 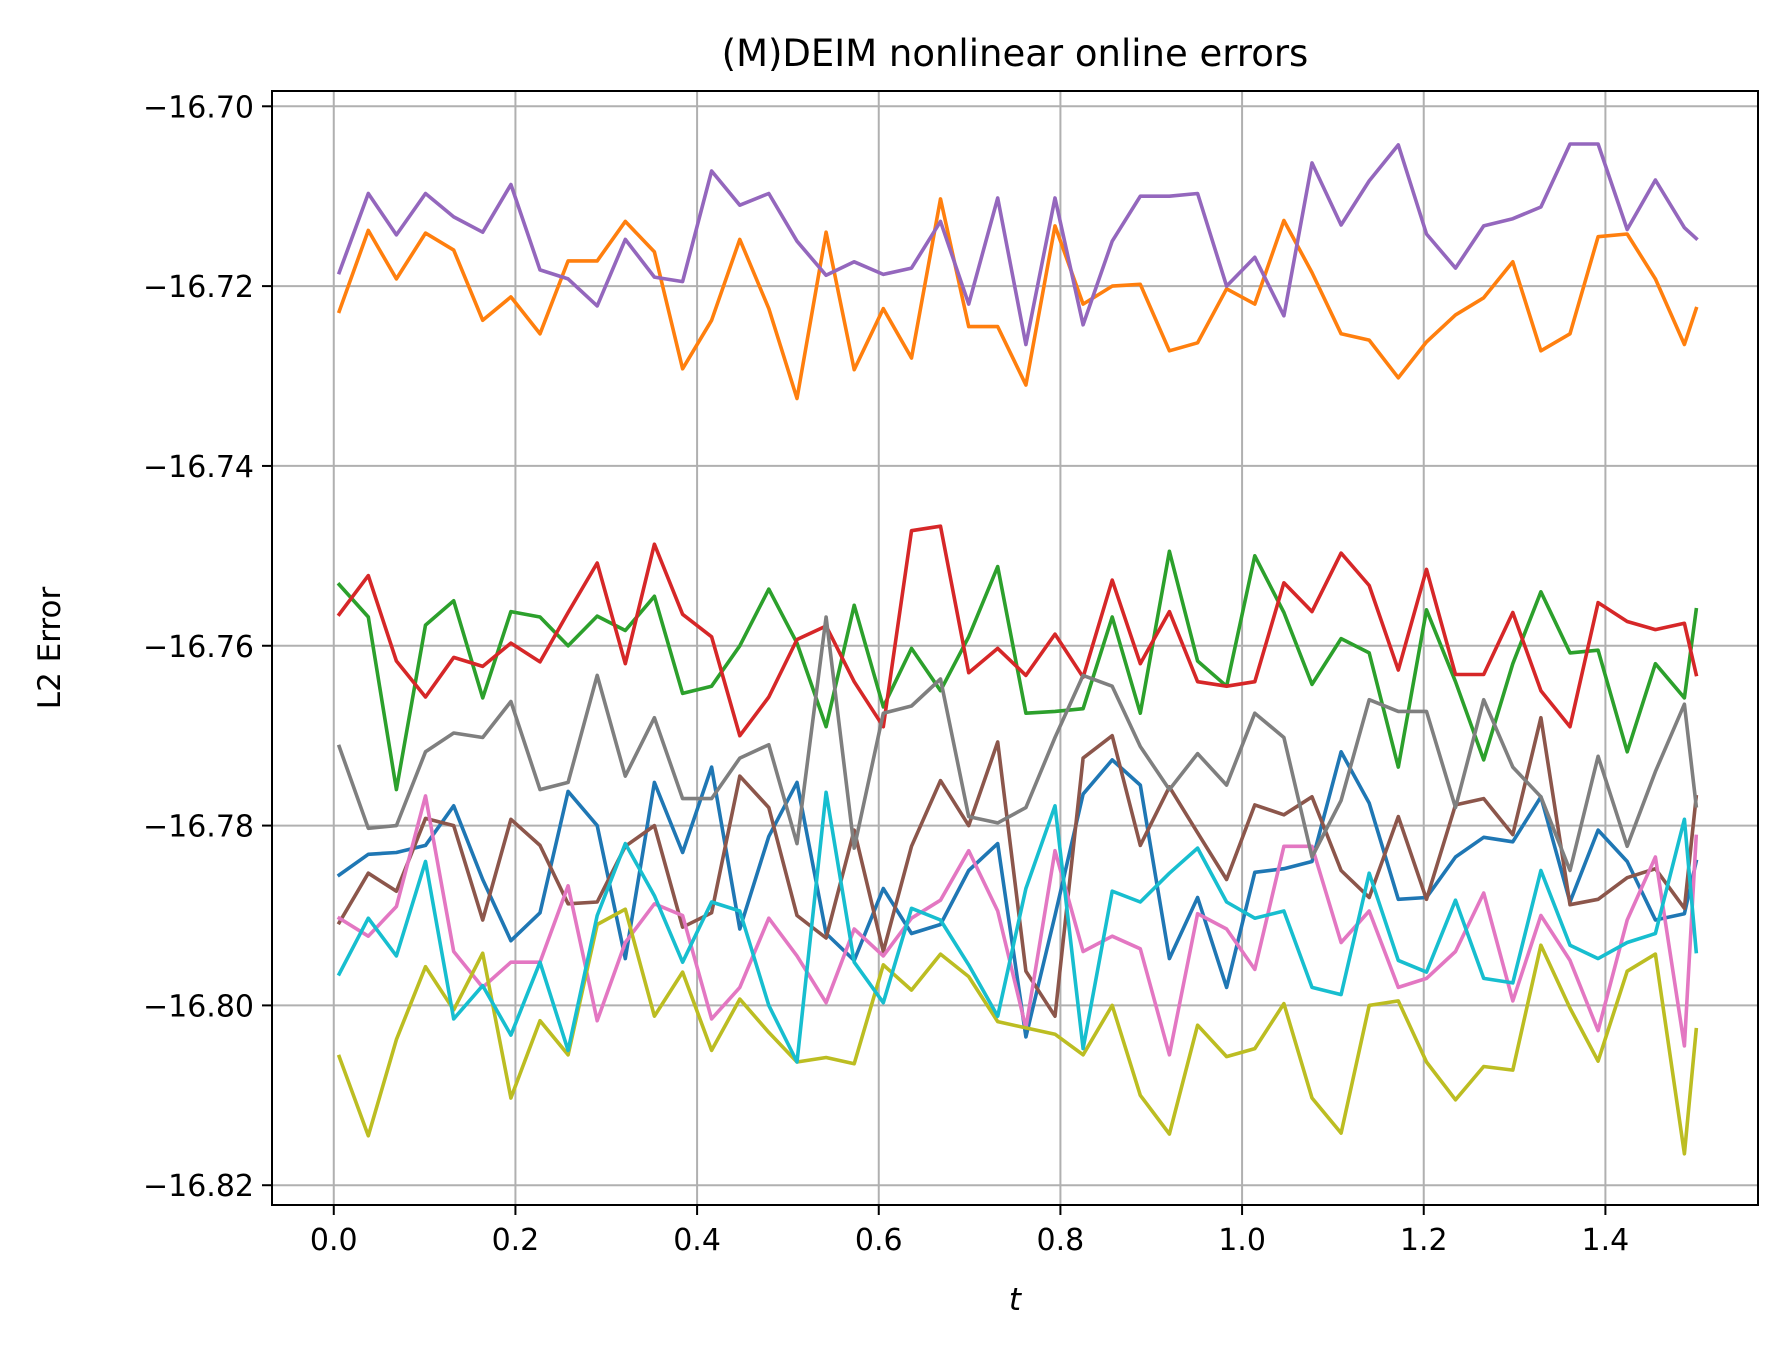 I want to click on x-tick-label: 0.2, so click(x=516, y=1240).